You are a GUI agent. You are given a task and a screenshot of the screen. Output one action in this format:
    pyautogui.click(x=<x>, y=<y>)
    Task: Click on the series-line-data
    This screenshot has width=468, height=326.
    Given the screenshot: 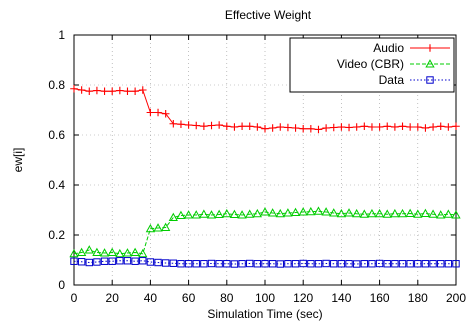 What is the action you would take?
    pyautogui.click(x=264, y=262)
    